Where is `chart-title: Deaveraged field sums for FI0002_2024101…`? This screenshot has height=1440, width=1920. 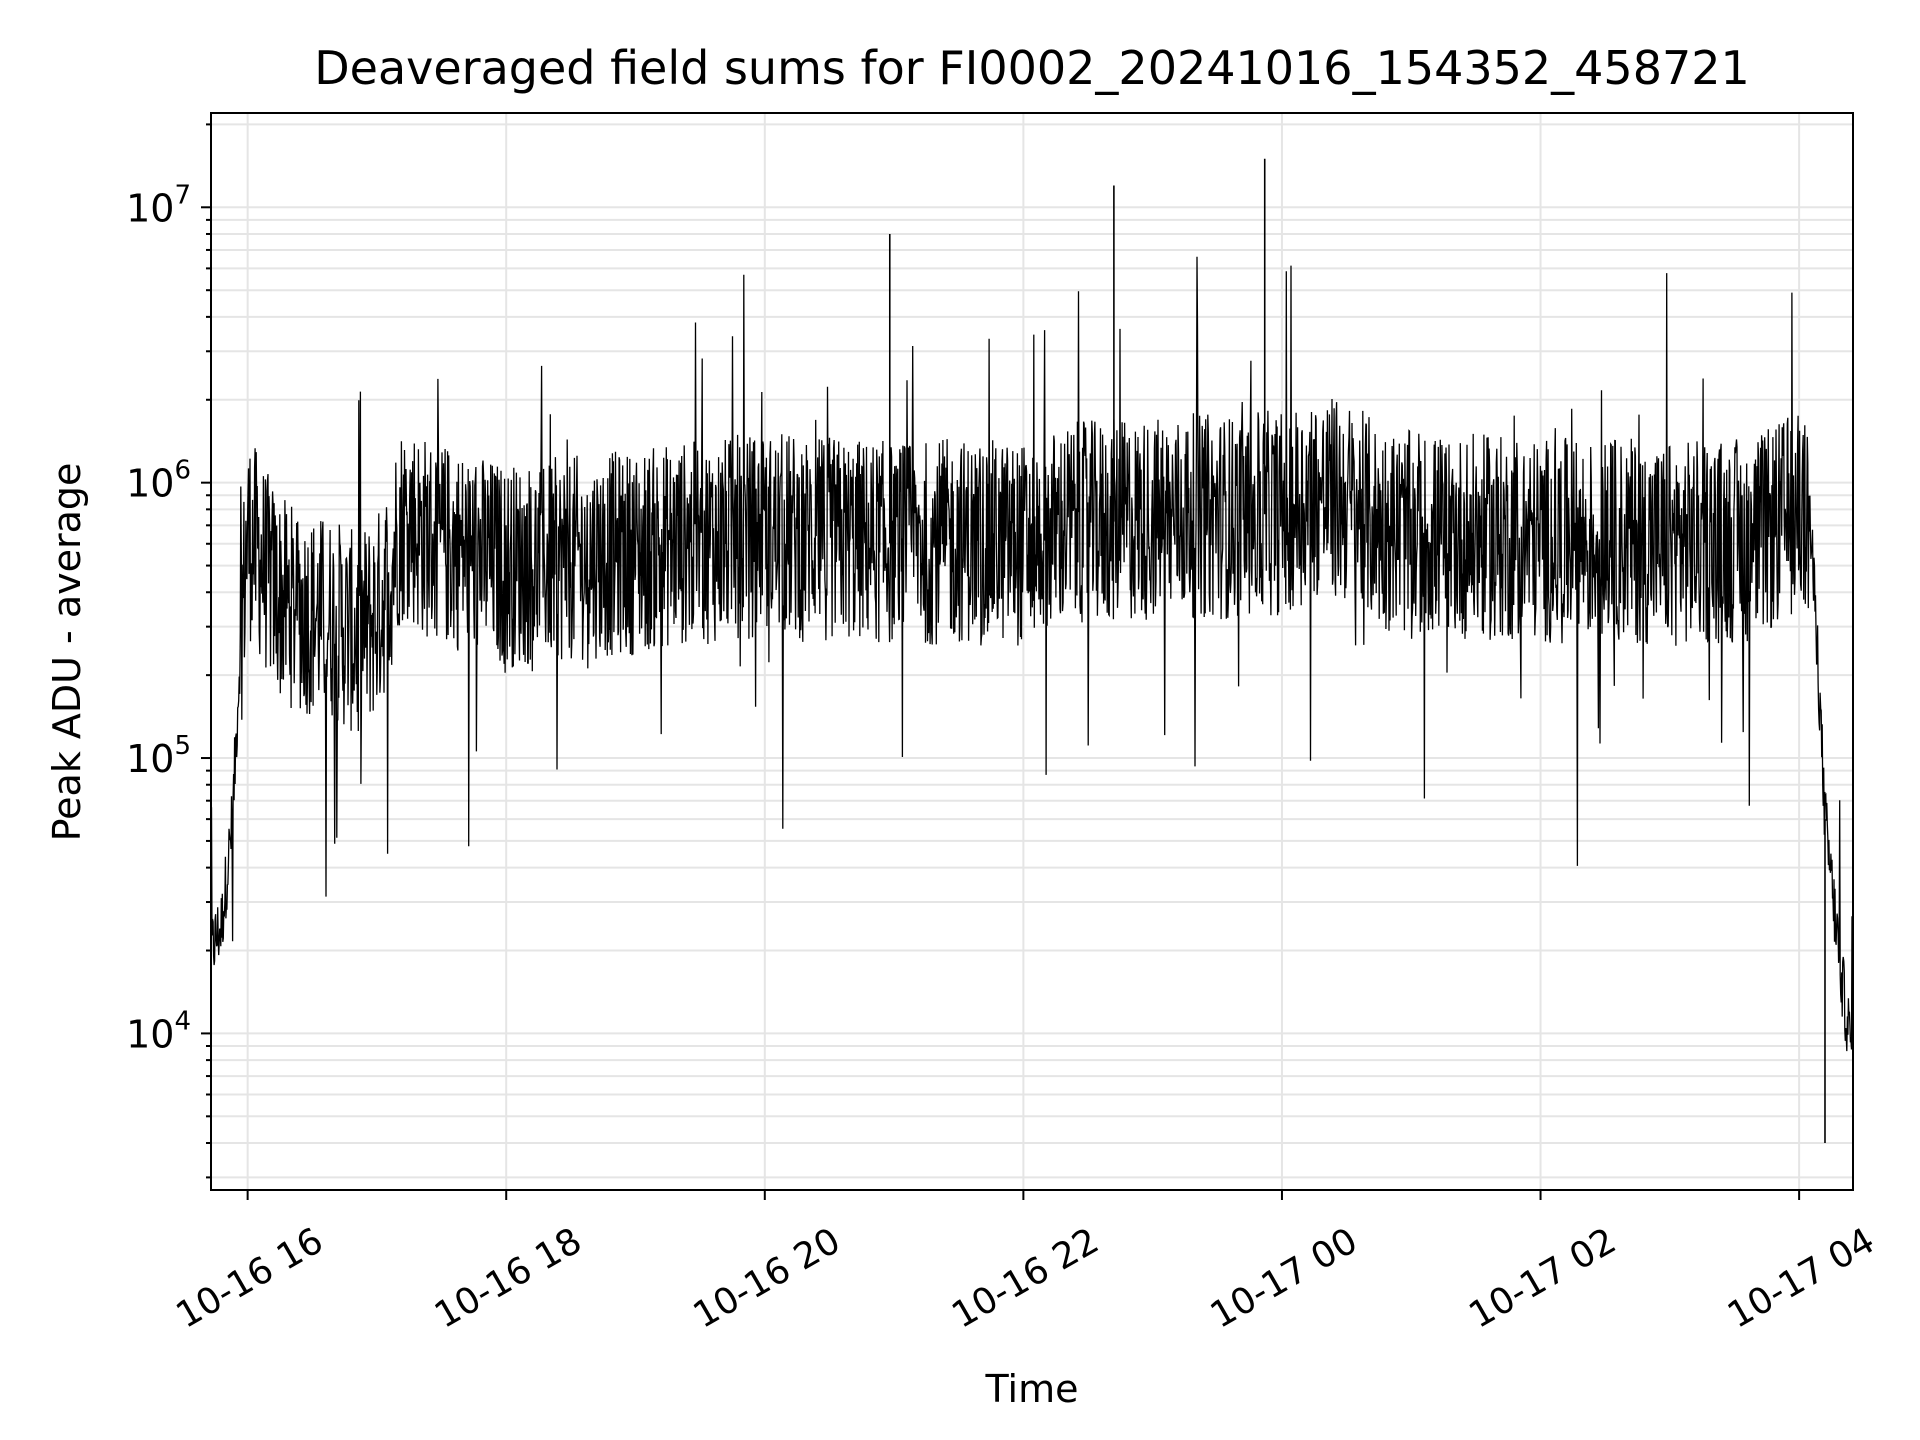 chart-title: Deaveraged field sums for FI0002_2024101… is located at coordinates (1032, 68).